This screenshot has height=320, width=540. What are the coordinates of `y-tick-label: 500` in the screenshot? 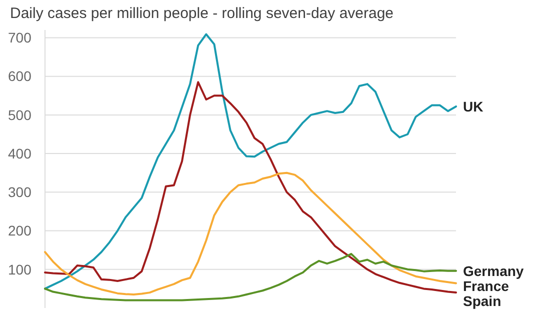 It's located at (20, 114).